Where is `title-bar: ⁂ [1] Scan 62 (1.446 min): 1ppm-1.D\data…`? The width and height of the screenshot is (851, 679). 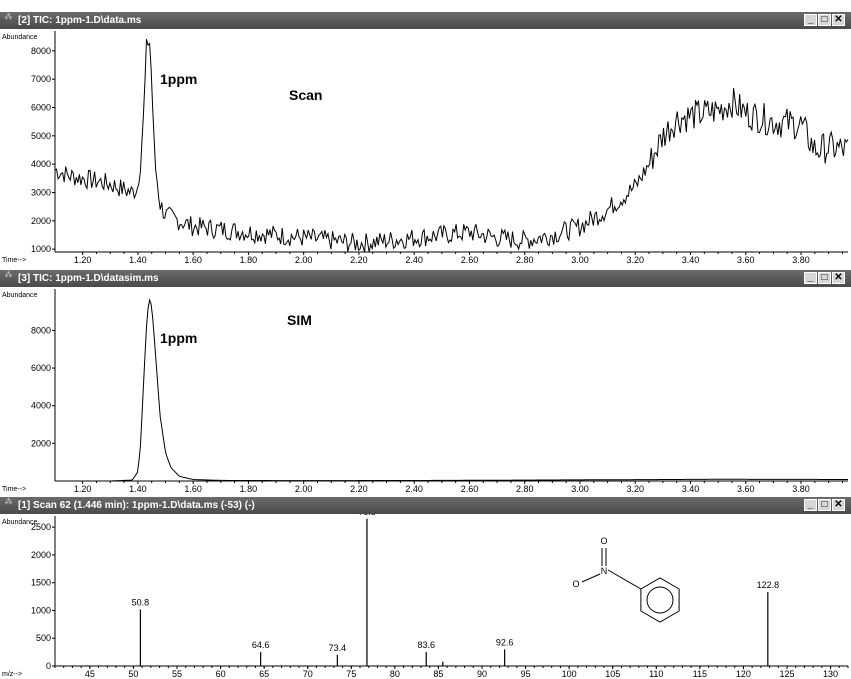
title-bar: ⁂ [1] Scan 62 (1.446 min): 1ppm-1.D\data… is located at coordinates (425, 505).